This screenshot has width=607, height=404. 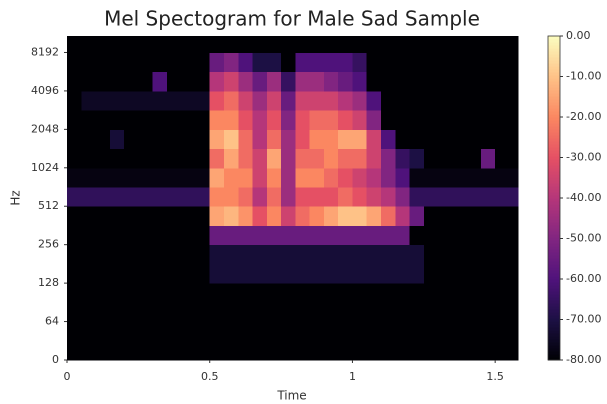 I want to click on colorbar-tick-label: -20.00, so click(x=583, y=116).